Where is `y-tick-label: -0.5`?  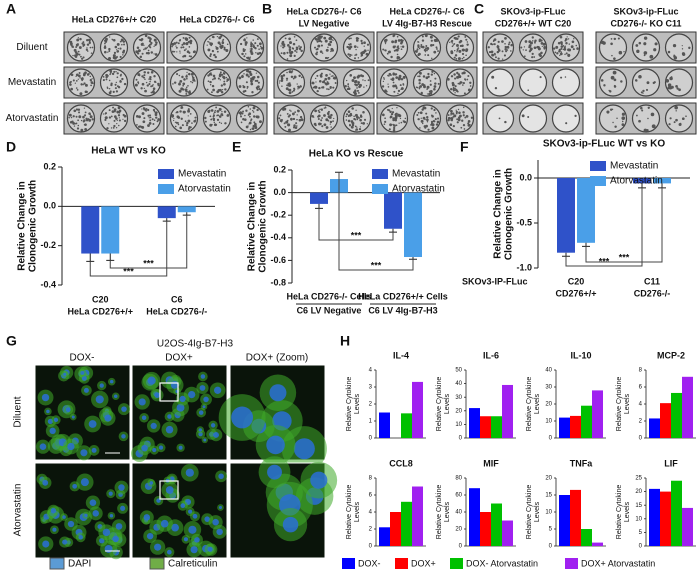
y-tick-label: -0.5 is located at coordinates (524, 222).